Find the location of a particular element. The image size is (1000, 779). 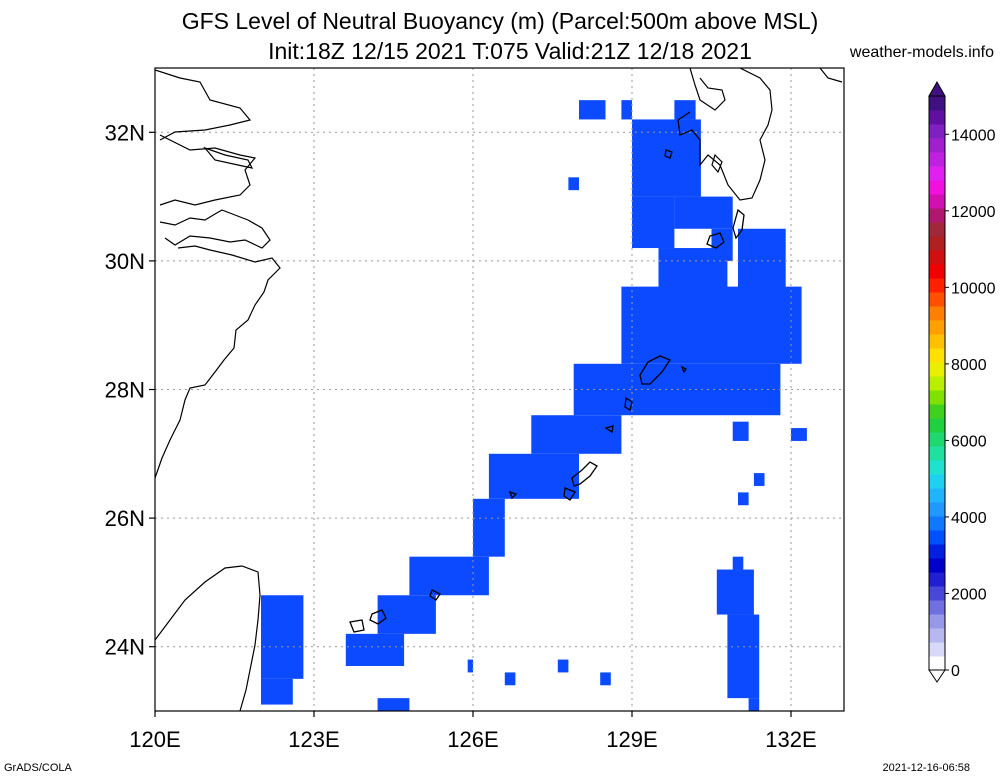

colorbar-label: 2000 is located at coordinates (969, 594).